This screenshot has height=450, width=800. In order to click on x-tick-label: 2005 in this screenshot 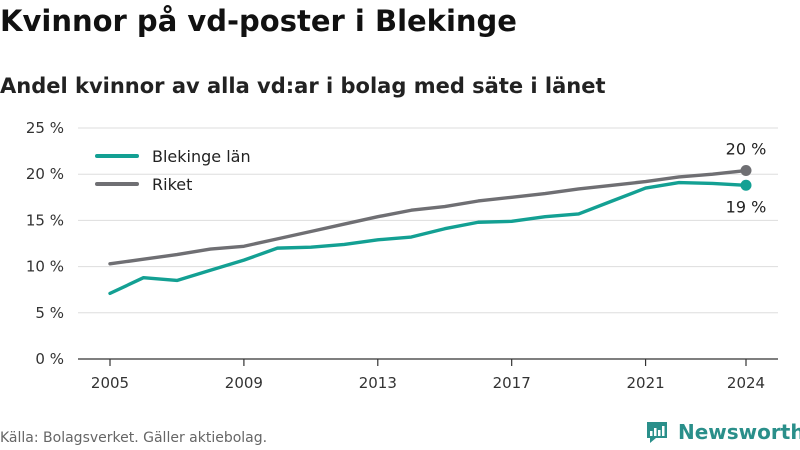, I will do `click(110, 383)`.